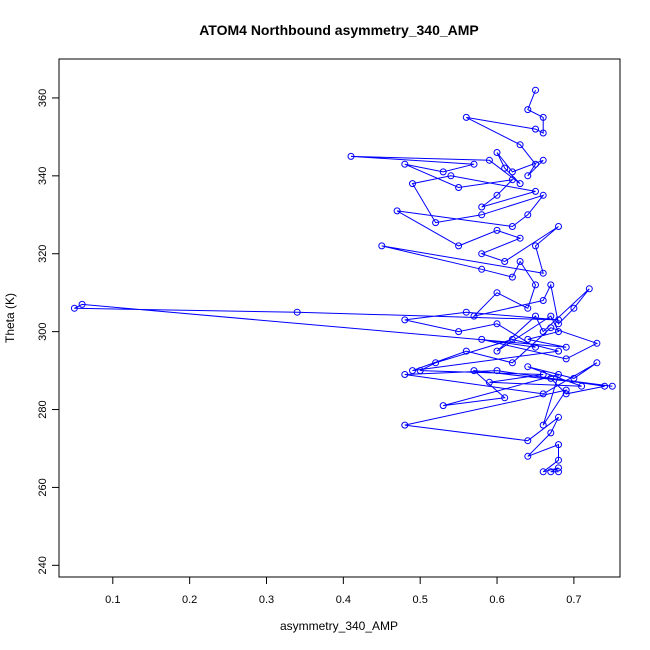 This screenshot has height=650, width=650. What do you see at coordinates (339, 30) in the screenshot?
I see `chart-title: ATOM4 Northbound asymmetry_340_AMP` at bounding box center [339, 30].